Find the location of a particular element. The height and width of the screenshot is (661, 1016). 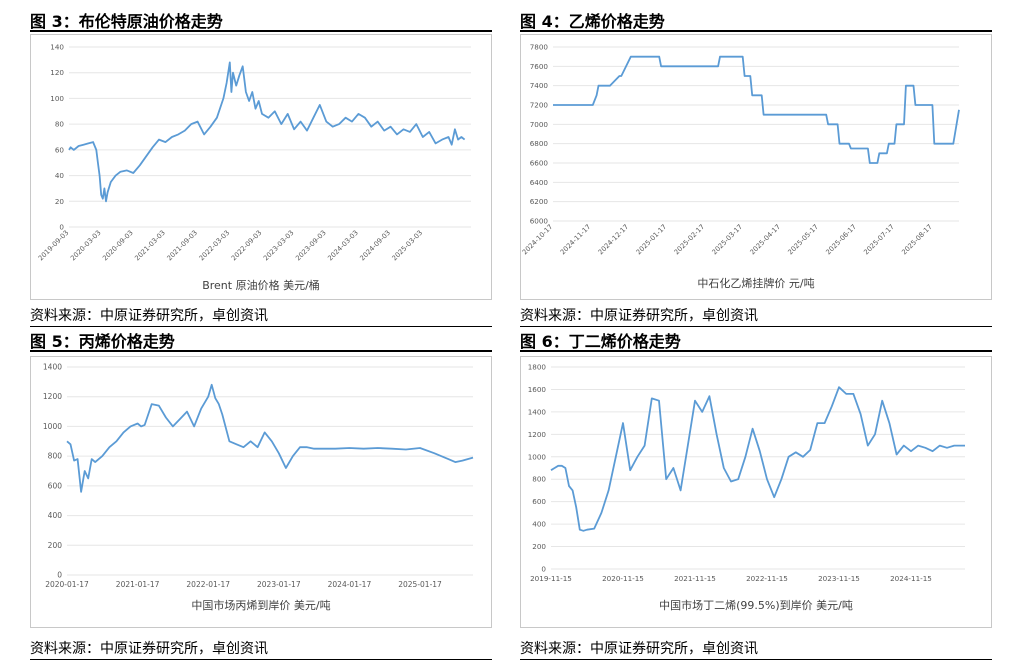

x-tick-label: 2020-01-17 is located at coordinates (67, 584).